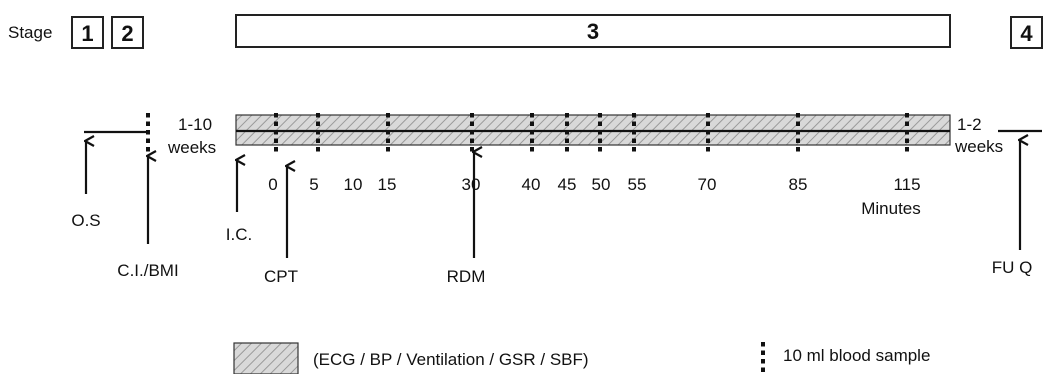  Describe the element at coordinates (601, 184) in the screenshot. I see `tick-label-50: 50` at that location.